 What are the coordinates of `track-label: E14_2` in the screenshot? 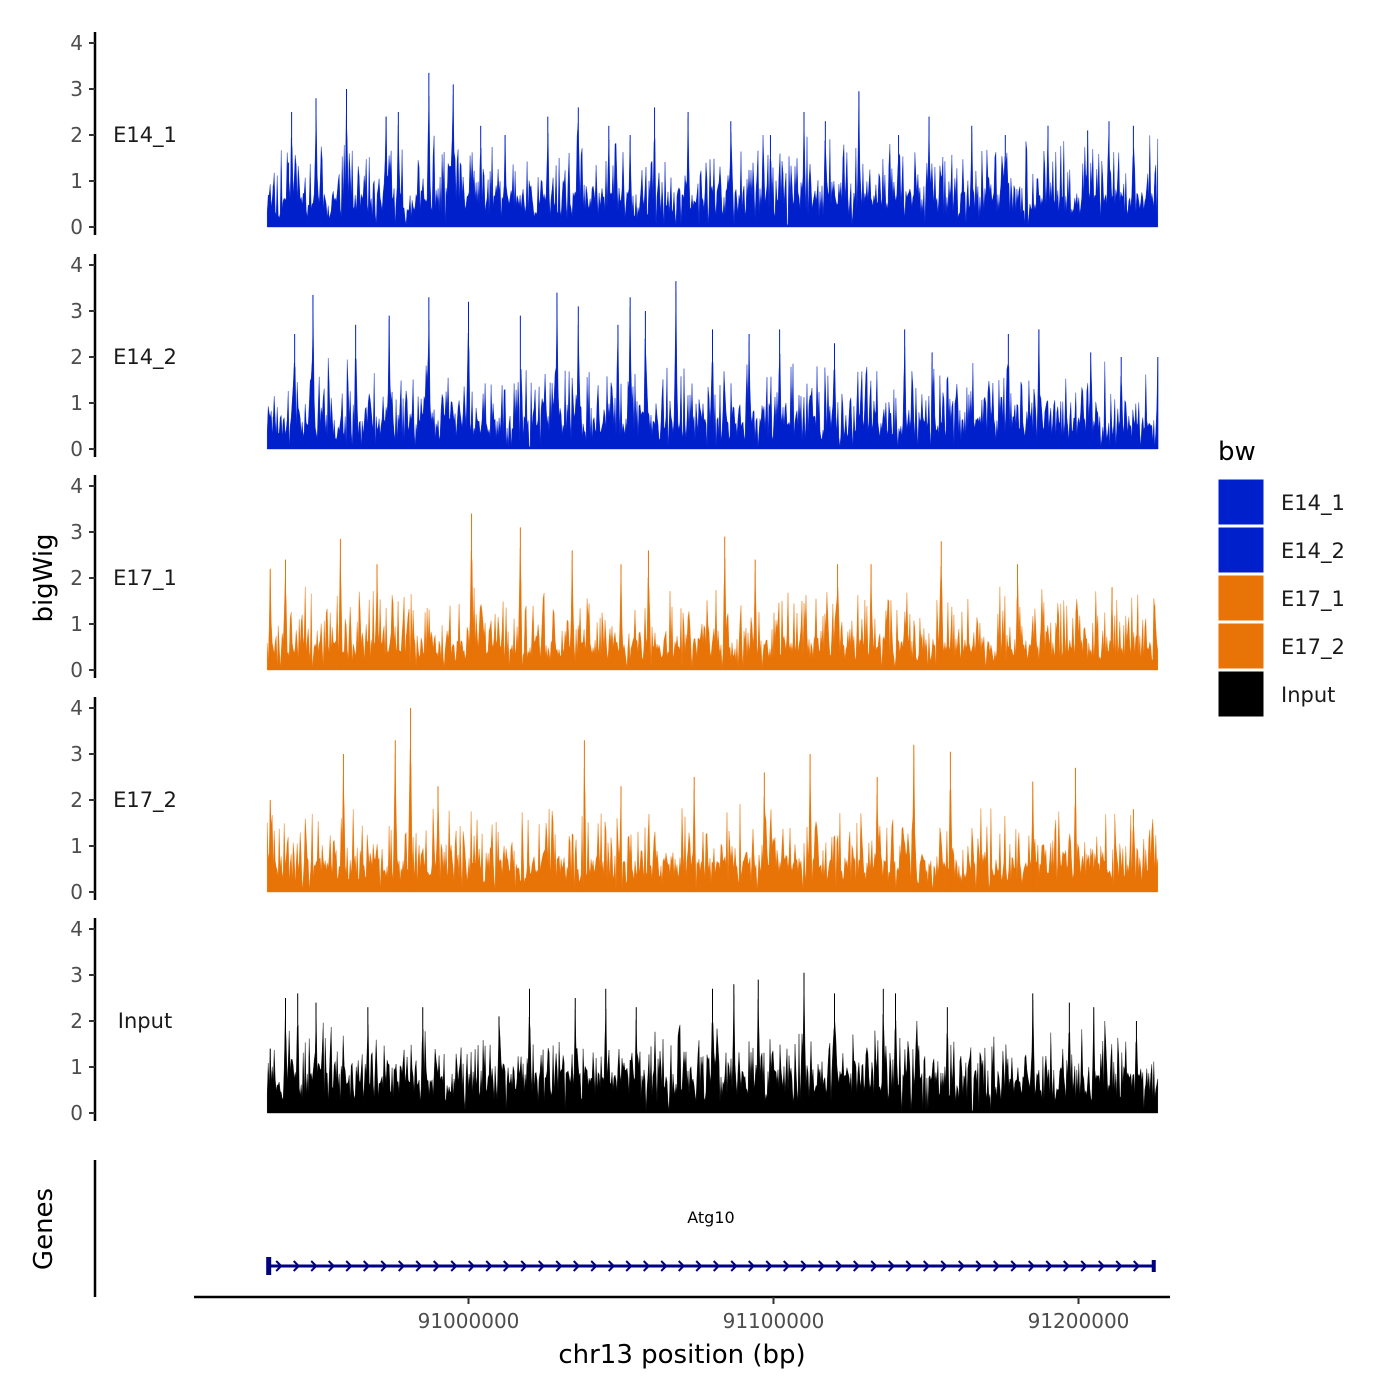 It's located at (145, 357).